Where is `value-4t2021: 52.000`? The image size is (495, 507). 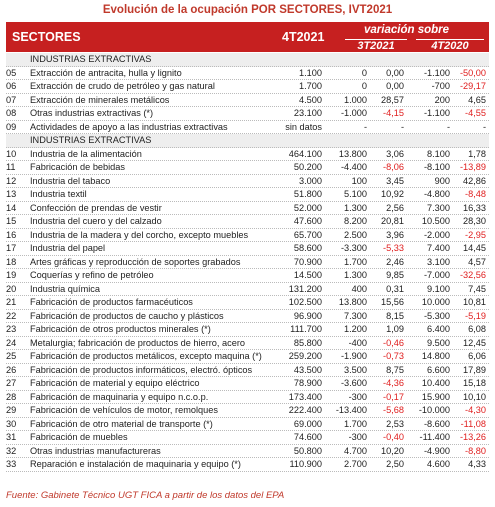
value-4t2021: 52.000 is located at coordinates (307, 207).